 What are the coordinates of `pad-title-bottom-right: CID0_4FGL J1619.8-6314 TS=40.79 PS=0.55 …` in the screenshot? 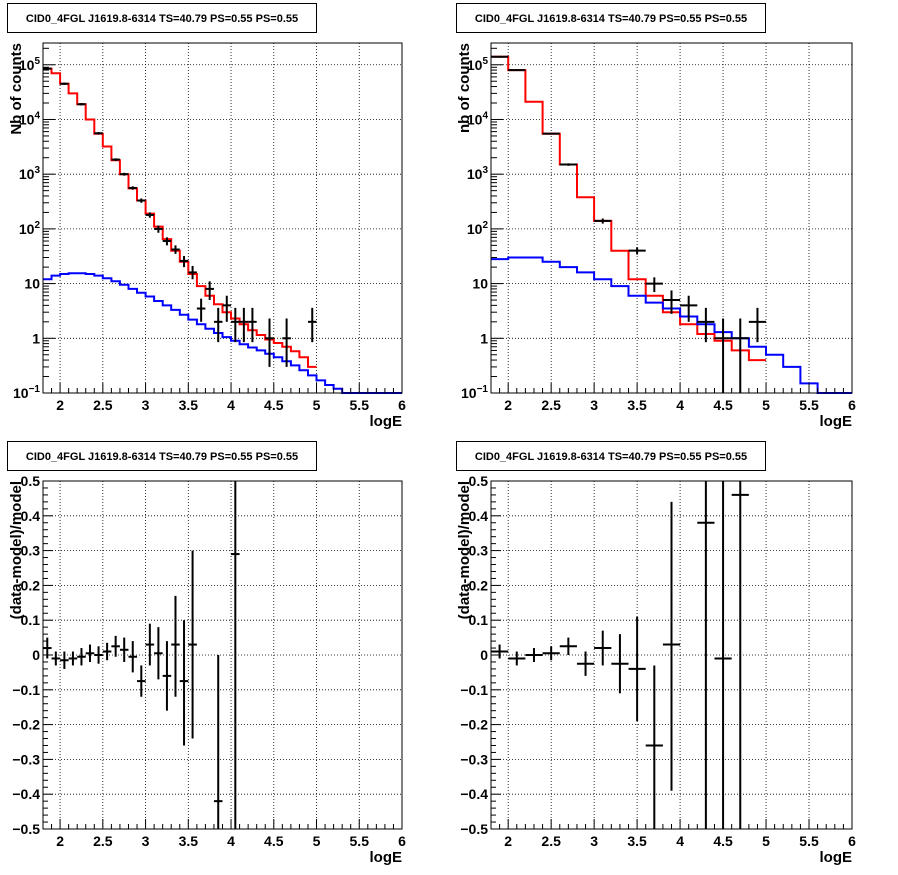 It's located at (611, 456).